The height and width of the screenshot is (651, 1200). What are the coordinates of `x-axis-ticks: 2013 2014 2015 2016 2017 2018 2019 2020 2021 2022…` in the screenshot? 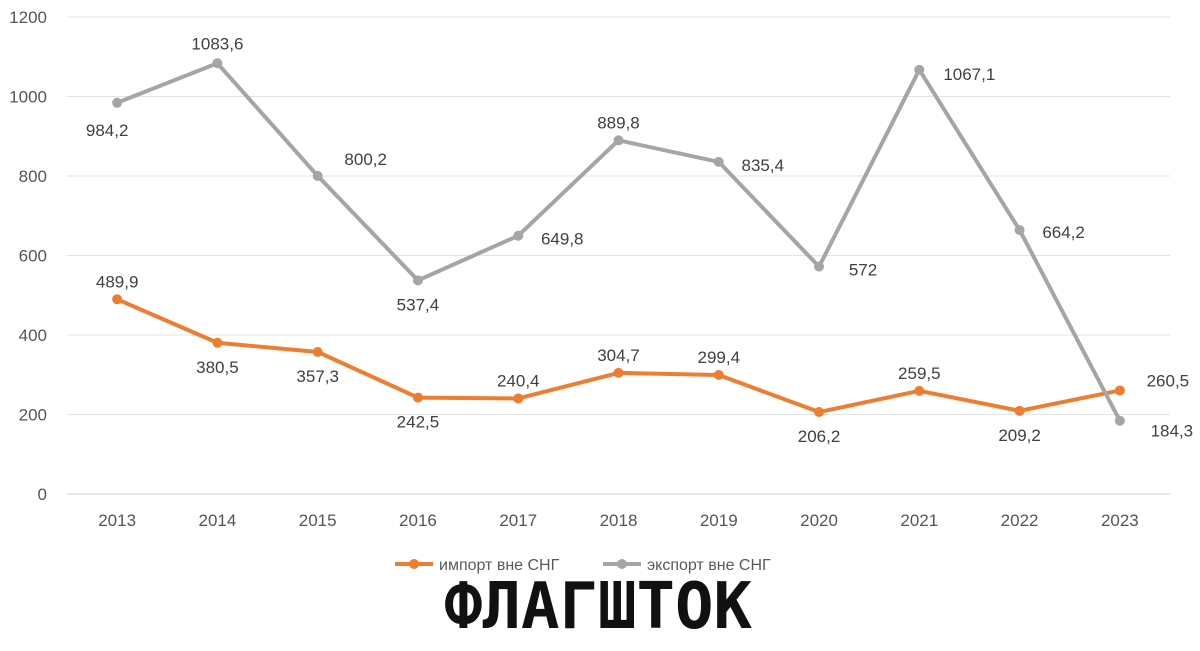 It's located at (618, 520).